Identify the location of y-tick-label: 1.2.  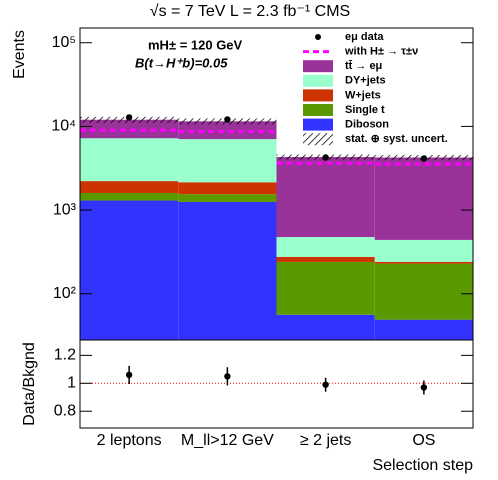
(65, 355).